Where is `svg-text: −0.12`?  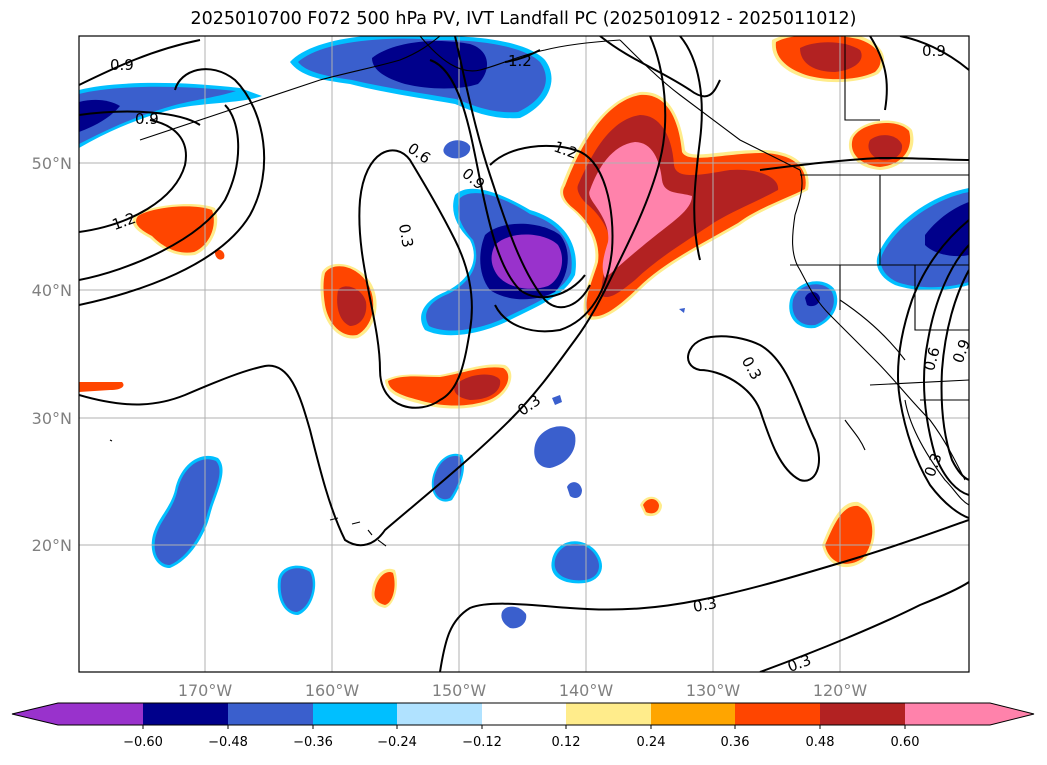
svg-text: −0.12 is located at coordinates (482, 742).